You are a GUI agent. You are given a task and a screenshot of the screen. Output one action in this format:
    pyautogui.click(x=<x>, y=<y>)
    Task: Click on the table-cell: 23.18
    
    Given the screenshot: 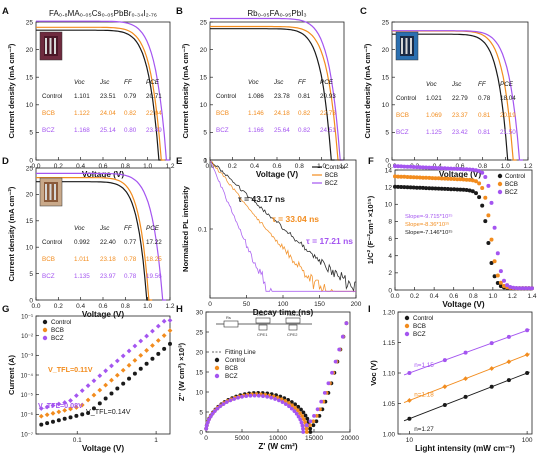 What is the action you would take?
    pyautogui.click(x=108, y=259)
    